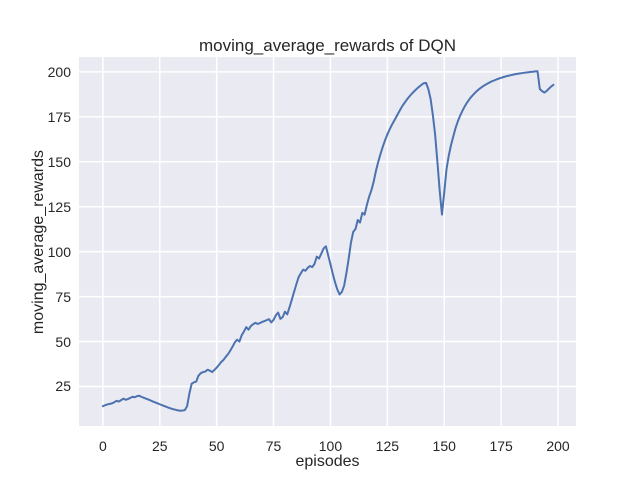 Image resolution: width=640 pixels, height=480 pixels. Describe the element at coordinates (59, 161) in the screenshot. I see `y-tick-label: 150` at that location.